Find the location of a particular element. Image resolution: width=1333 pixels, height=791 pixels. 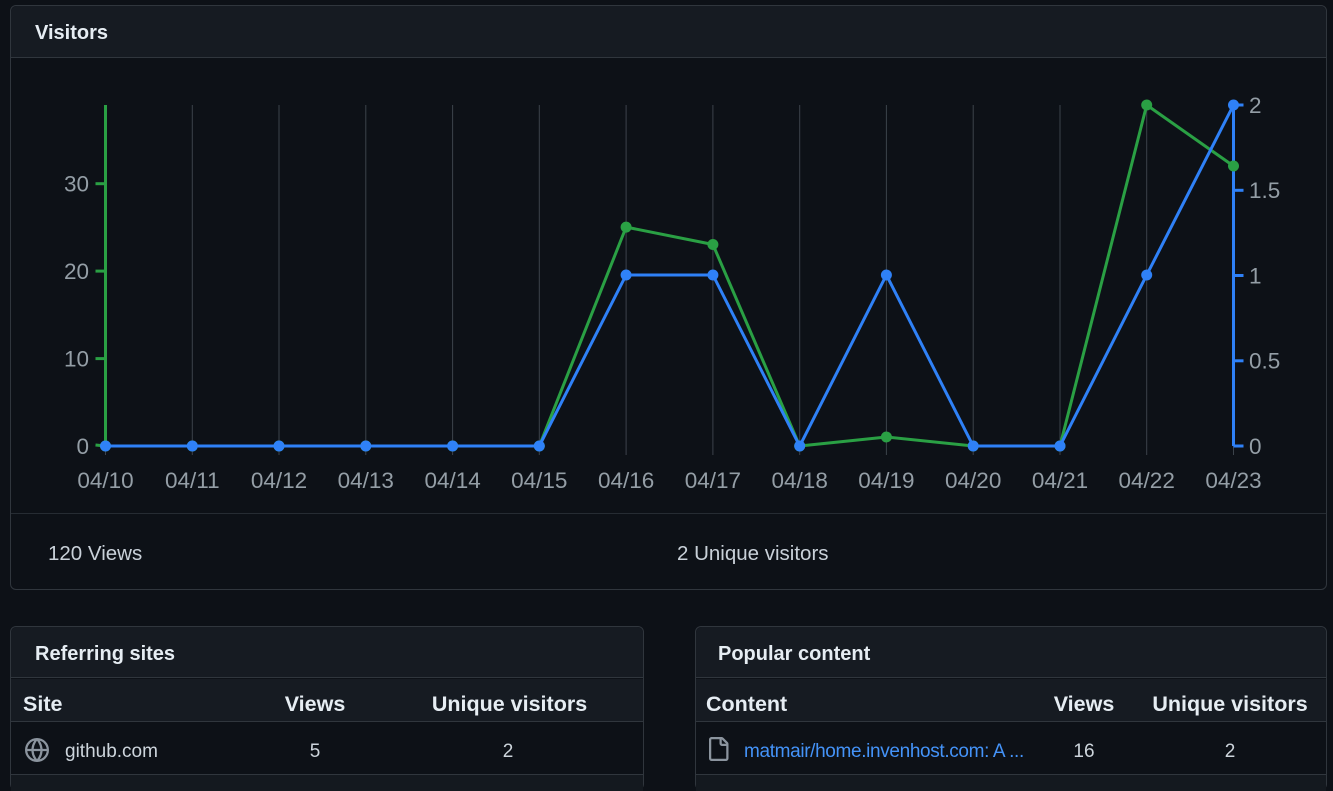

svg-text: 04/11 is located at coordinates (192, 480).